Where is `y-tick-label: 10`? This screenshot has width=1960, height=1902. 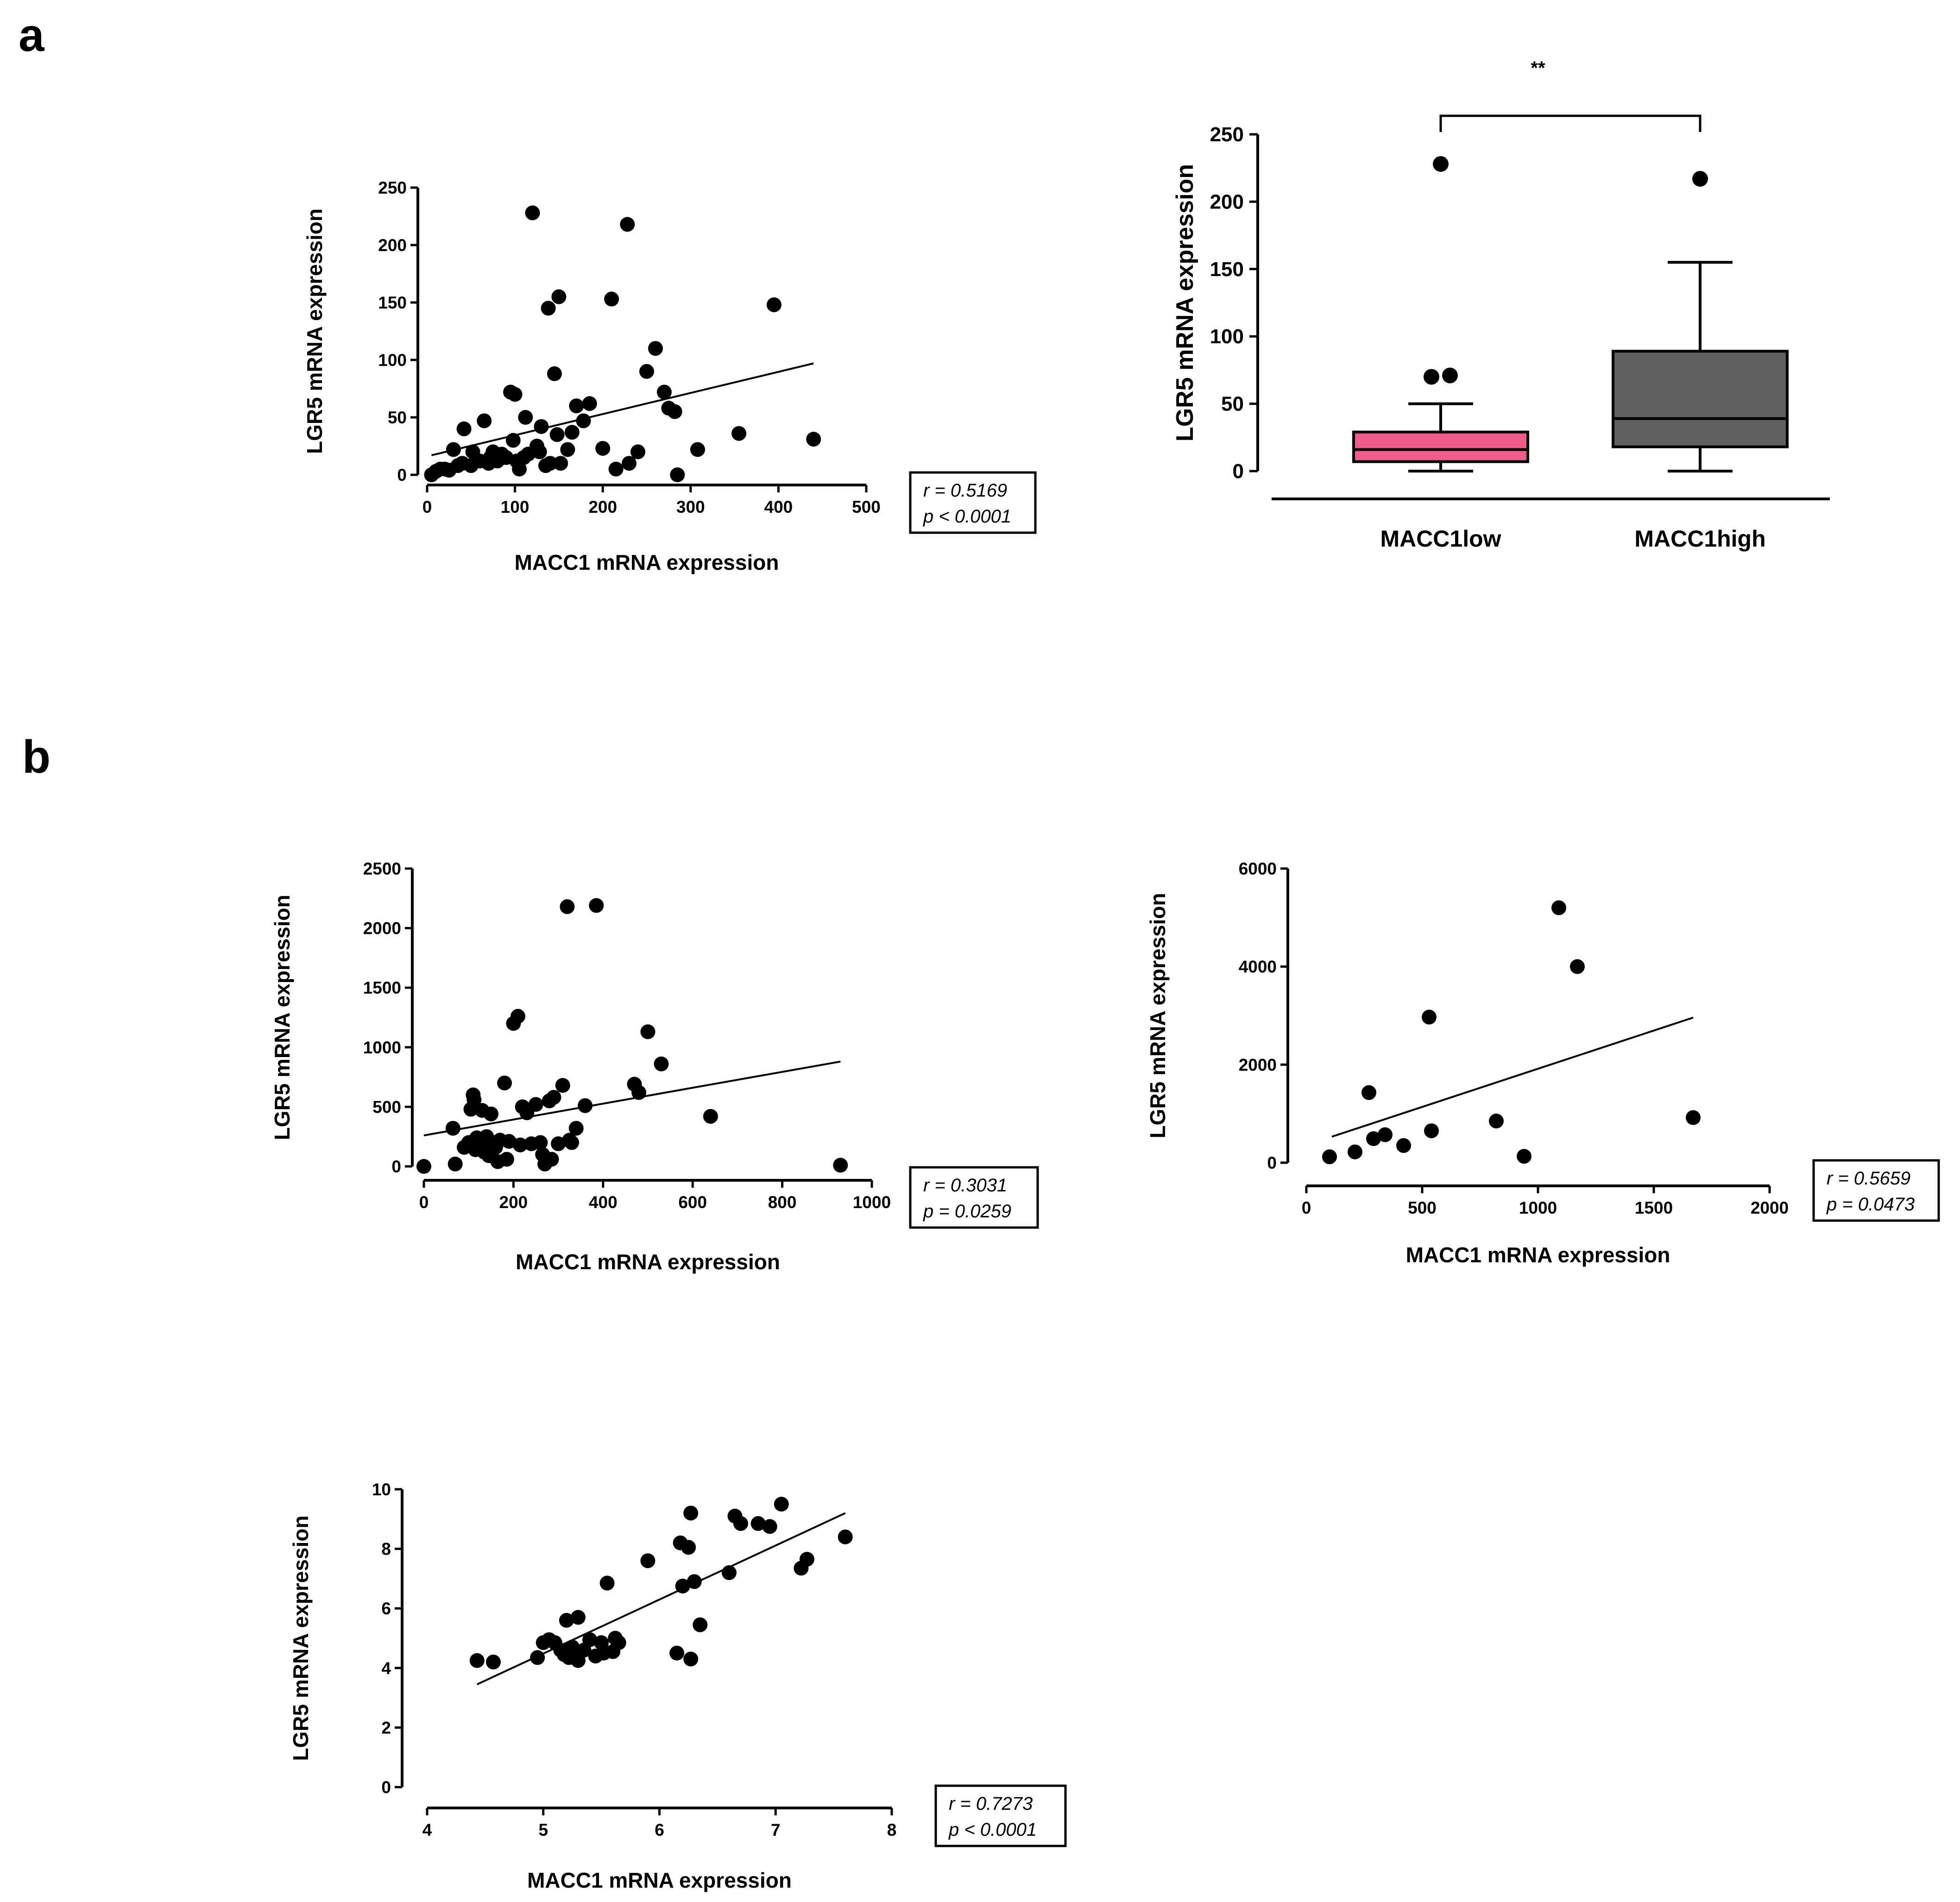 y-tick-label: 10 is located at coordinates (381, 1489).